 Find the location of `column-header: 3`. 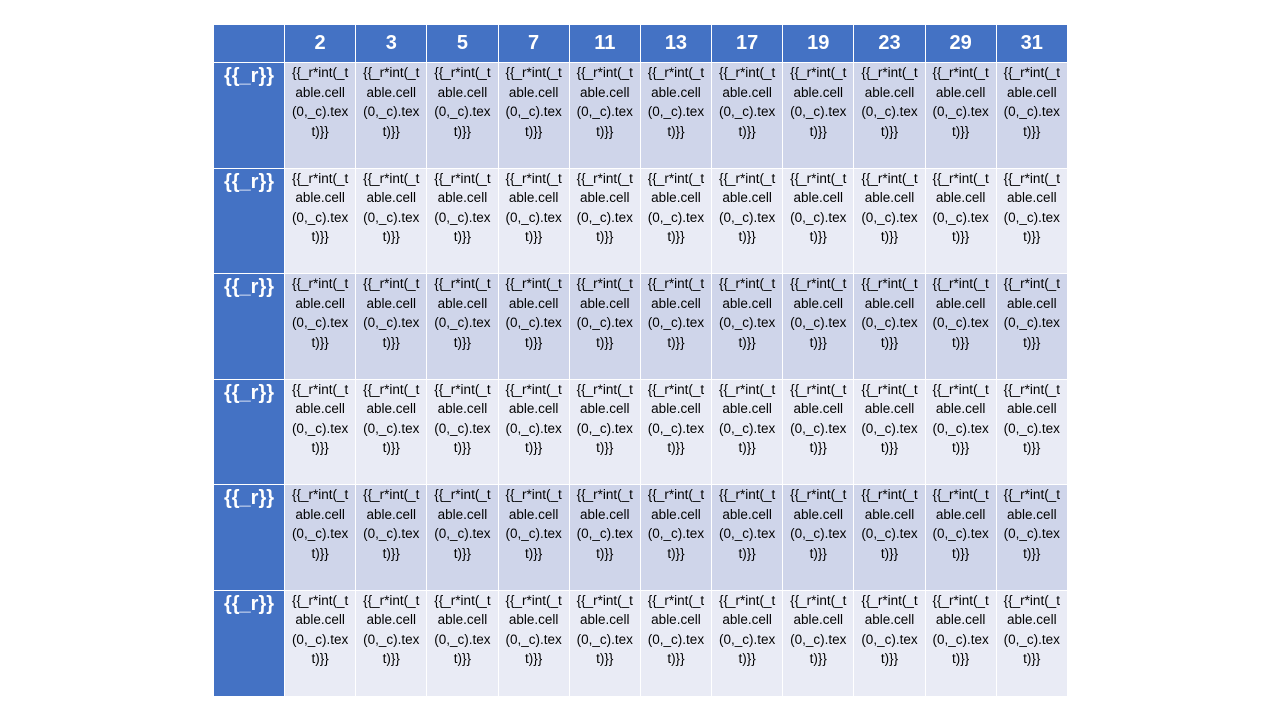

column-header: 3 is located at coordinates (391, 43).